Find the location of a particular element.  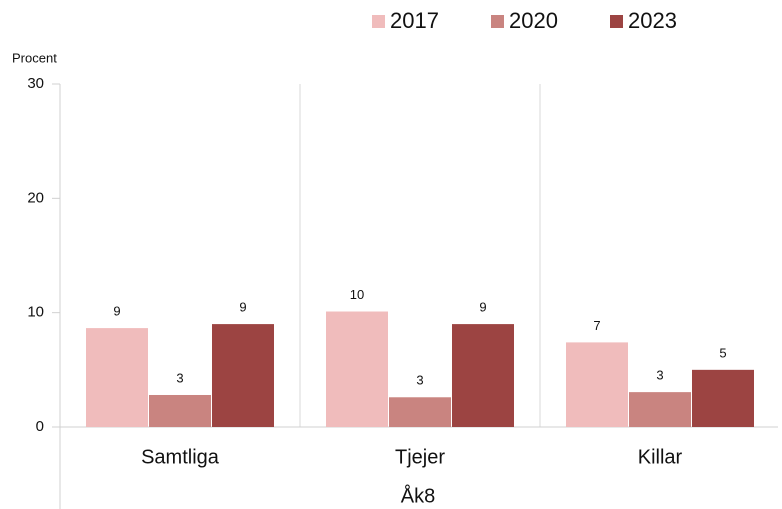

value-label: 10 is located at coordinates (357, 294).